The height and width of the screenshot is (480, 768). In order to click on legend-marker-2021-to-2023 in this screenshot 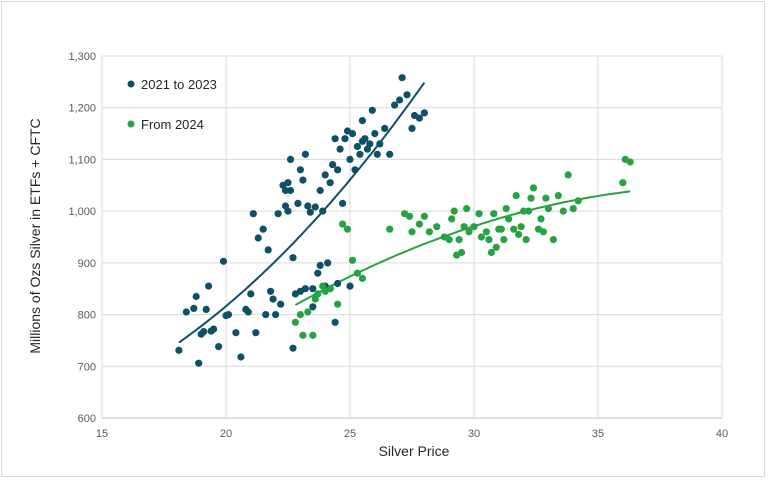, I will do `click(131, 84)`.